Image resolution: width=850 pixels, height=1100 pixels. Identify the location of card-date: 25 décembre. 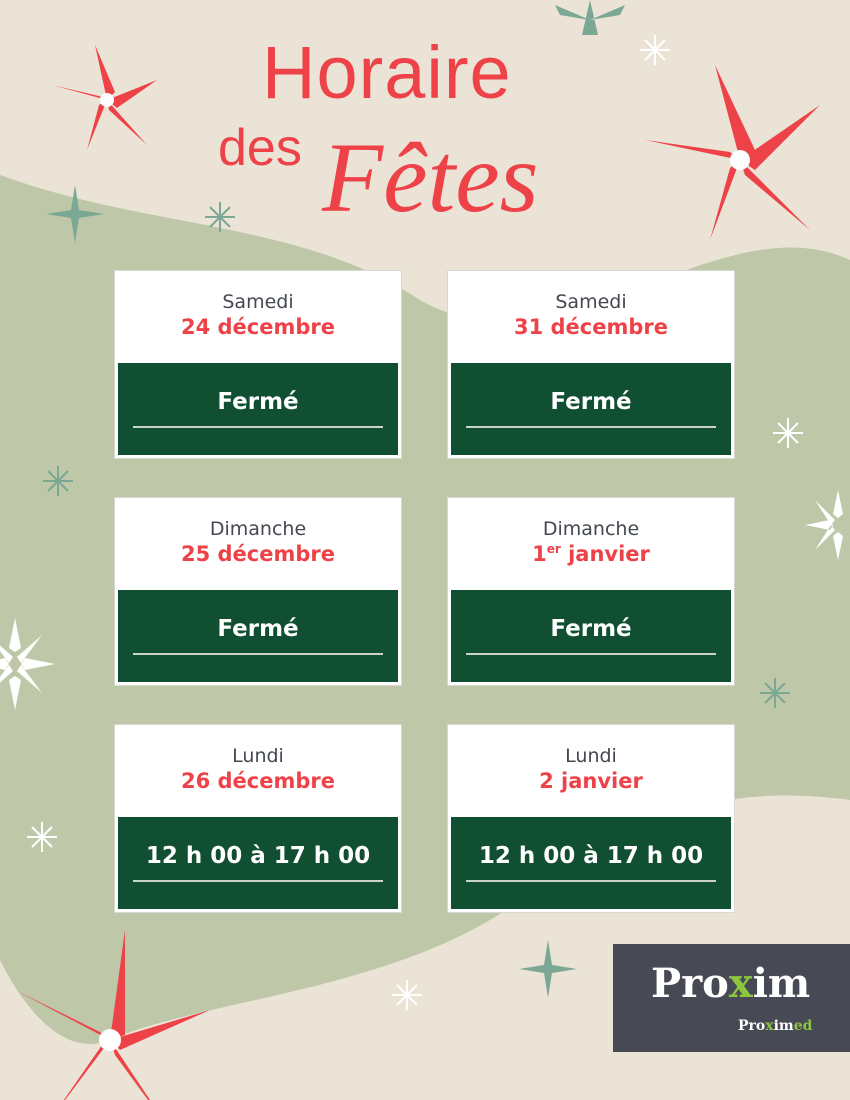
(257, 554).